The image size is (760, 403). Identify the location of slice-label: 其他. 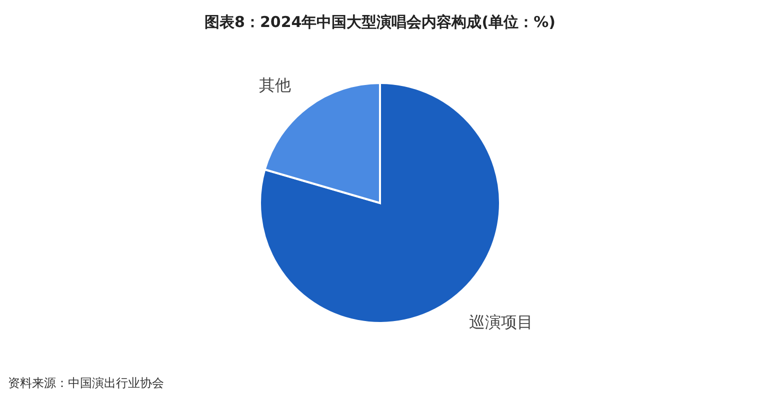
(275, 85).